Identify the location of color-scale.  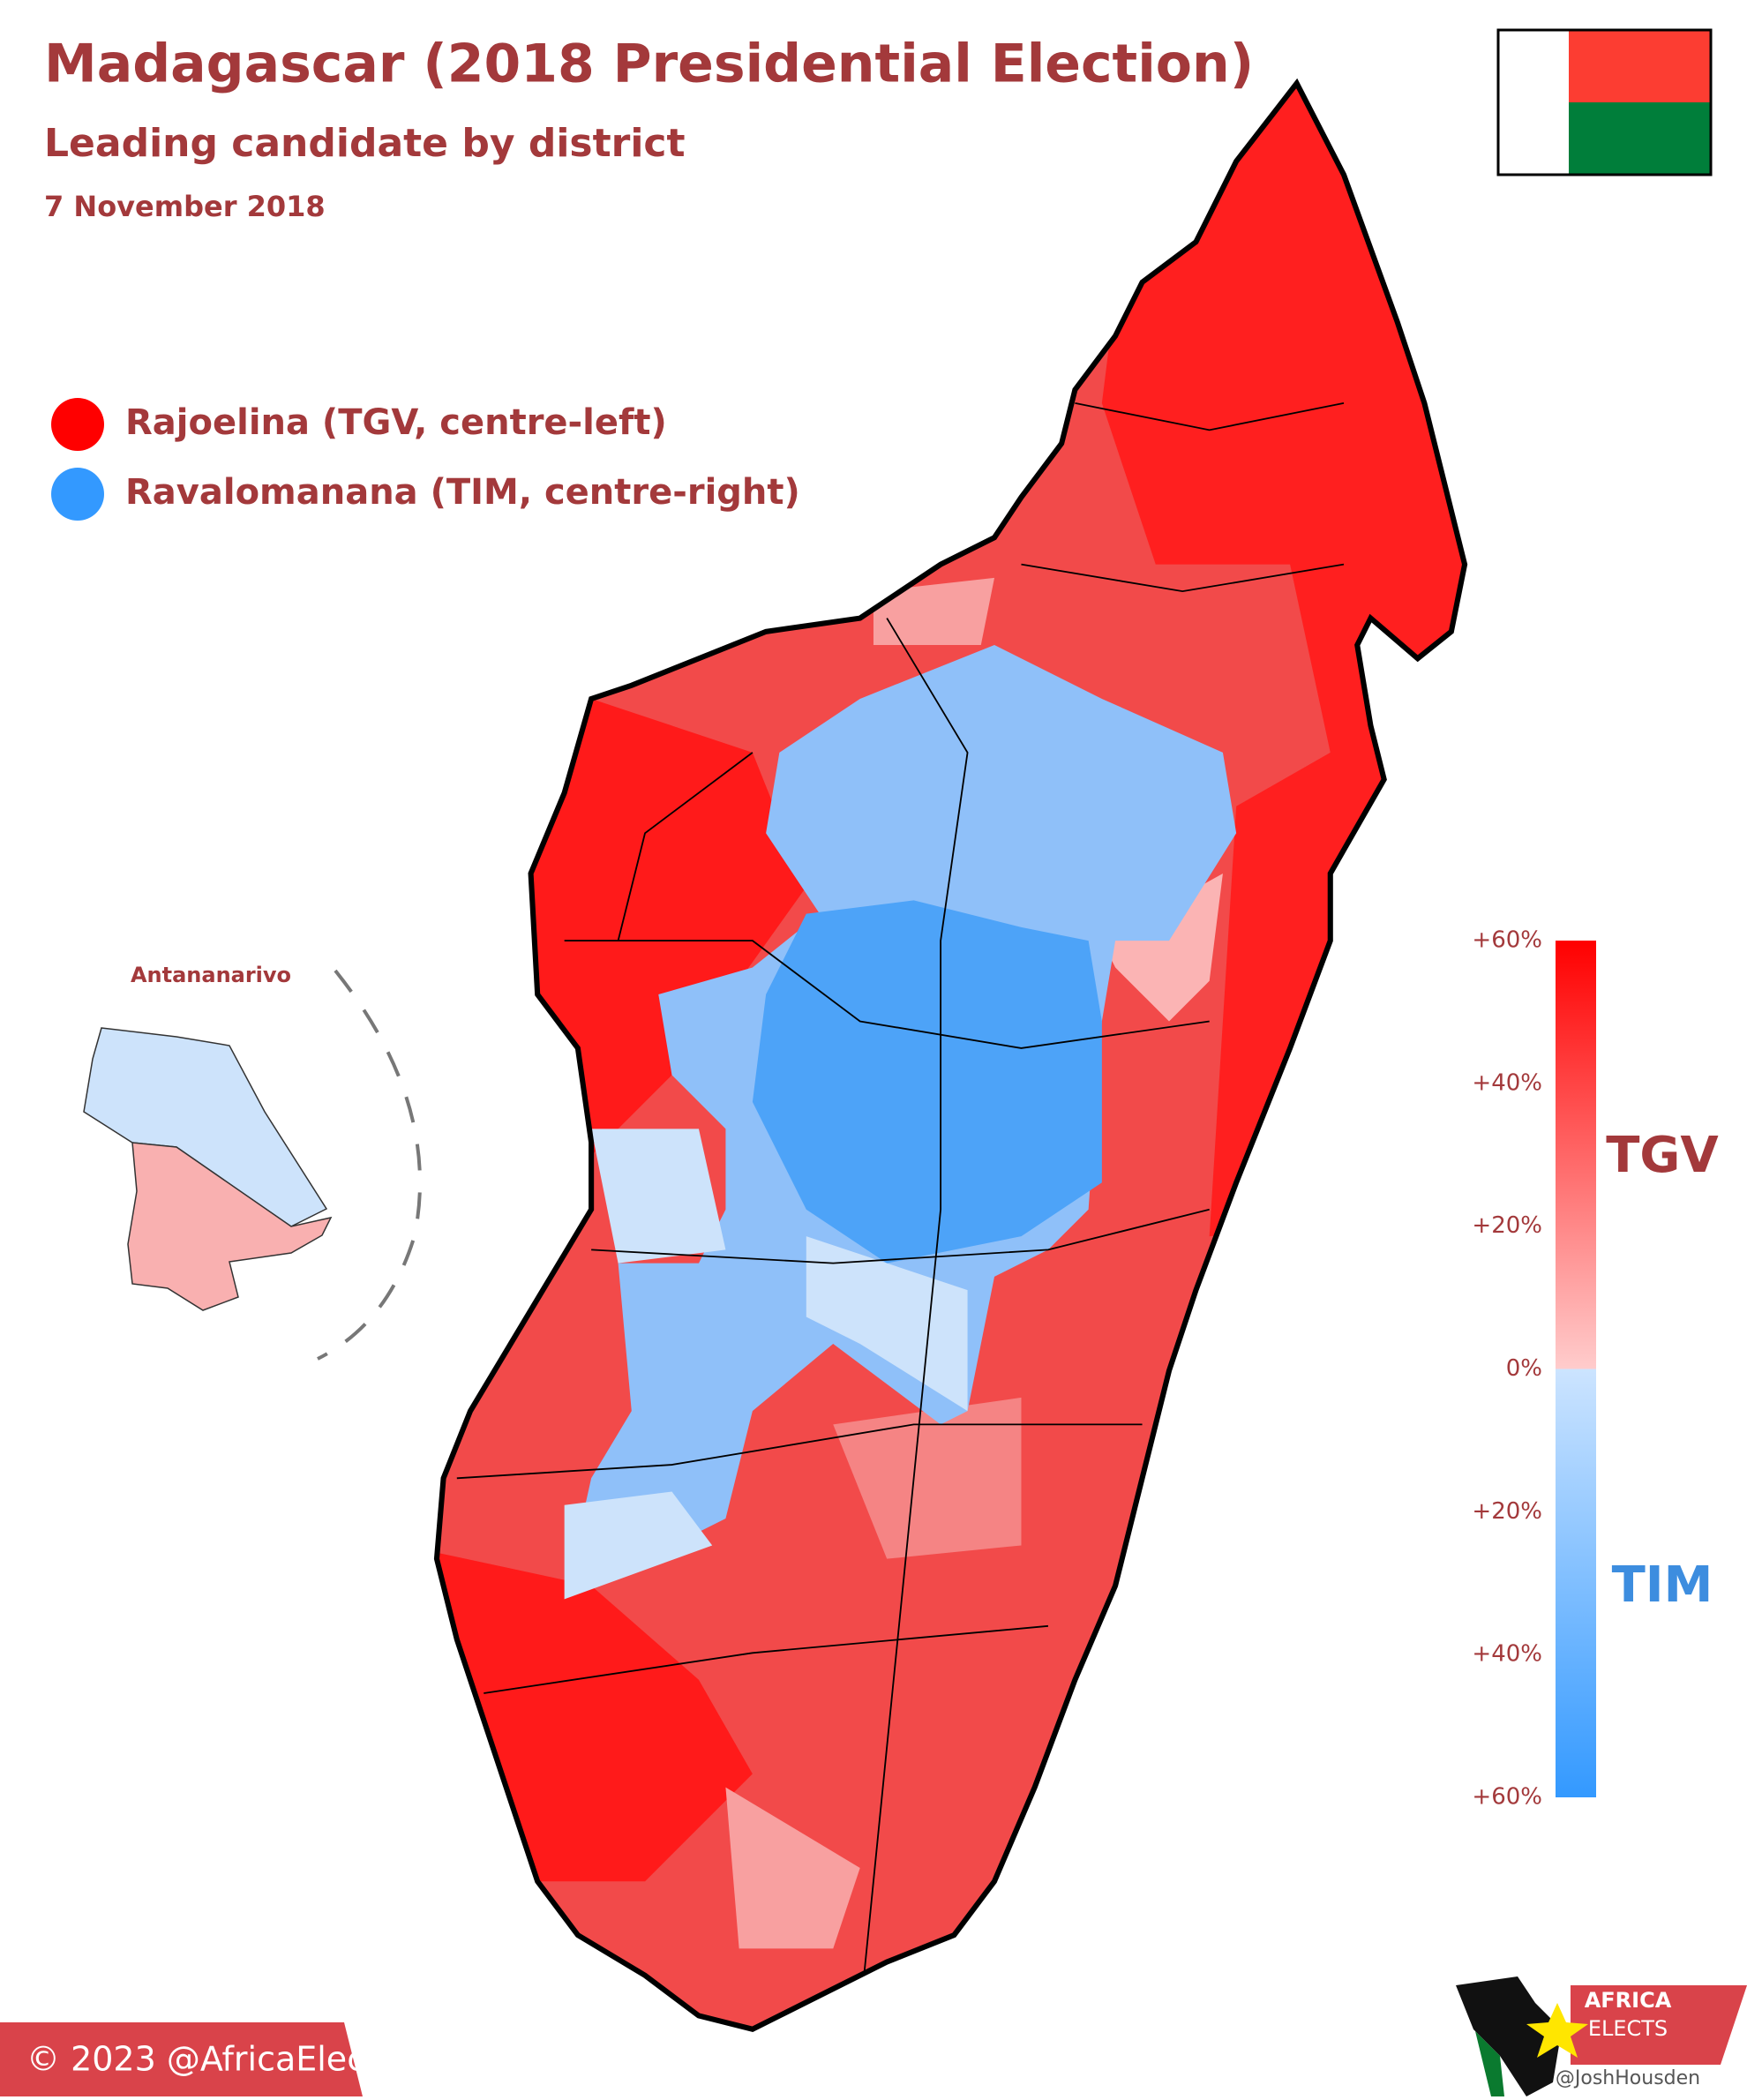
(1576, 1369).